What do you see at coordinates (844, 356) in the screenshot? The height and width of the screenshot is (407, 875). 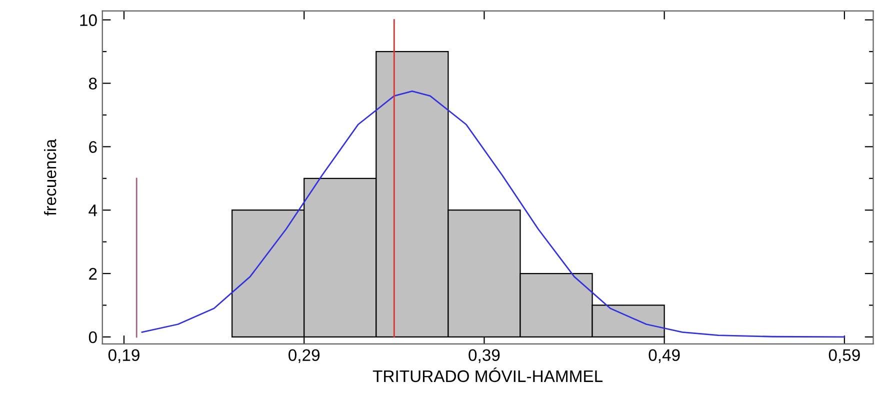 I see `x-tick-label: 0,59` at bounding box center [844, 356].